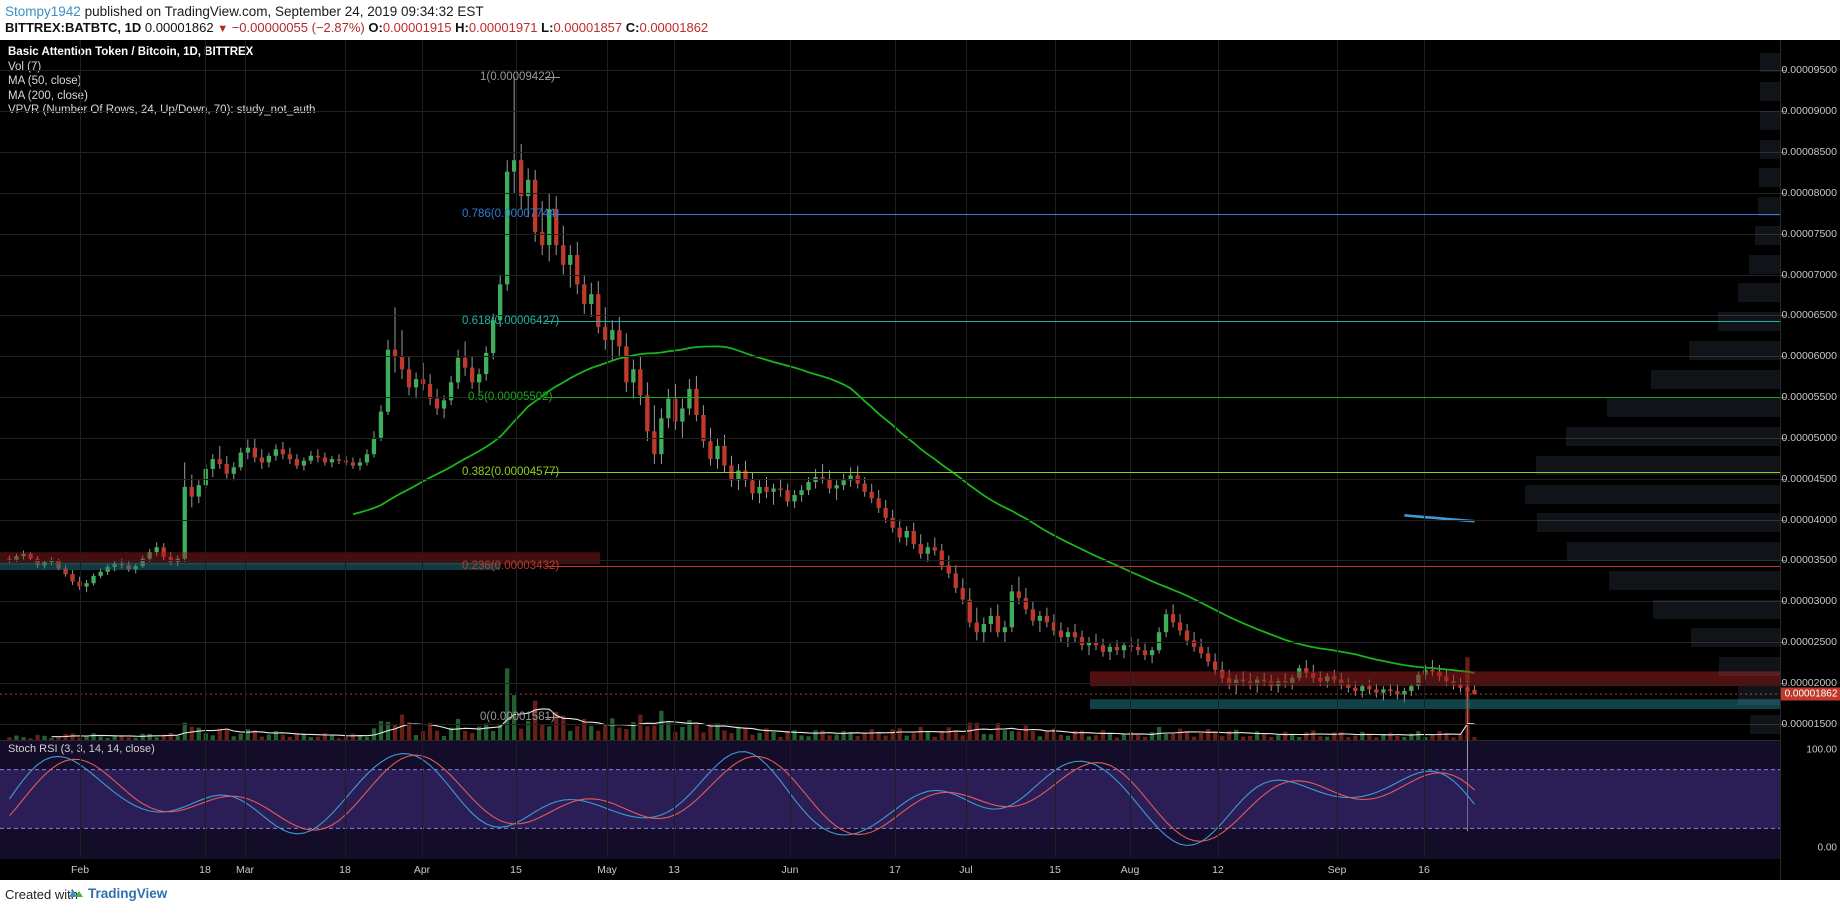 The width and height of the screenshot is (1840, 913). Describe the element at coordinates (1809, 682) in the screenshot. I see `price-axis-label: 0.00002000` at that location.